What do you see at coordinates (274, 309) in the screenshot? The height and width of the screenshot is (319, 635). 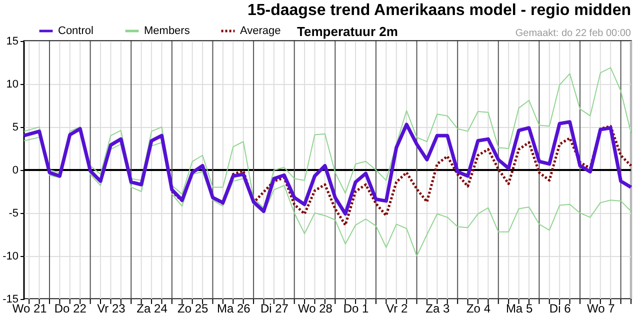 I see `x-tick-label: Di 27` at bounding box center [274, 309].